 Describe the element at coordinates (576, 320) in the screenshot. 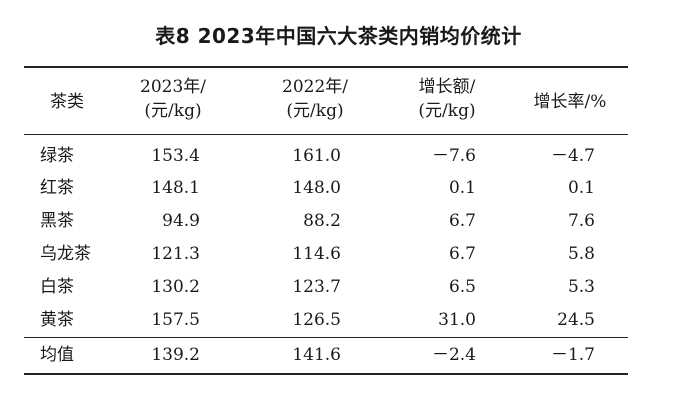

I see `row-5-rate: 24.5` at that location.